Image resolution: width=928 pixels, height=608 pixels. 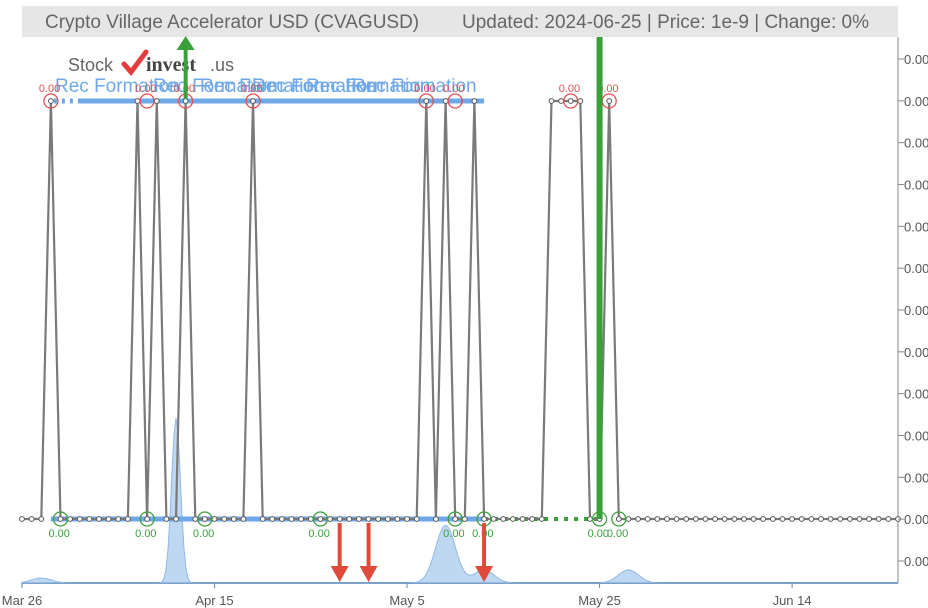 I want to click on x-tick-label: Jun 14, so click(x=792, y=600).